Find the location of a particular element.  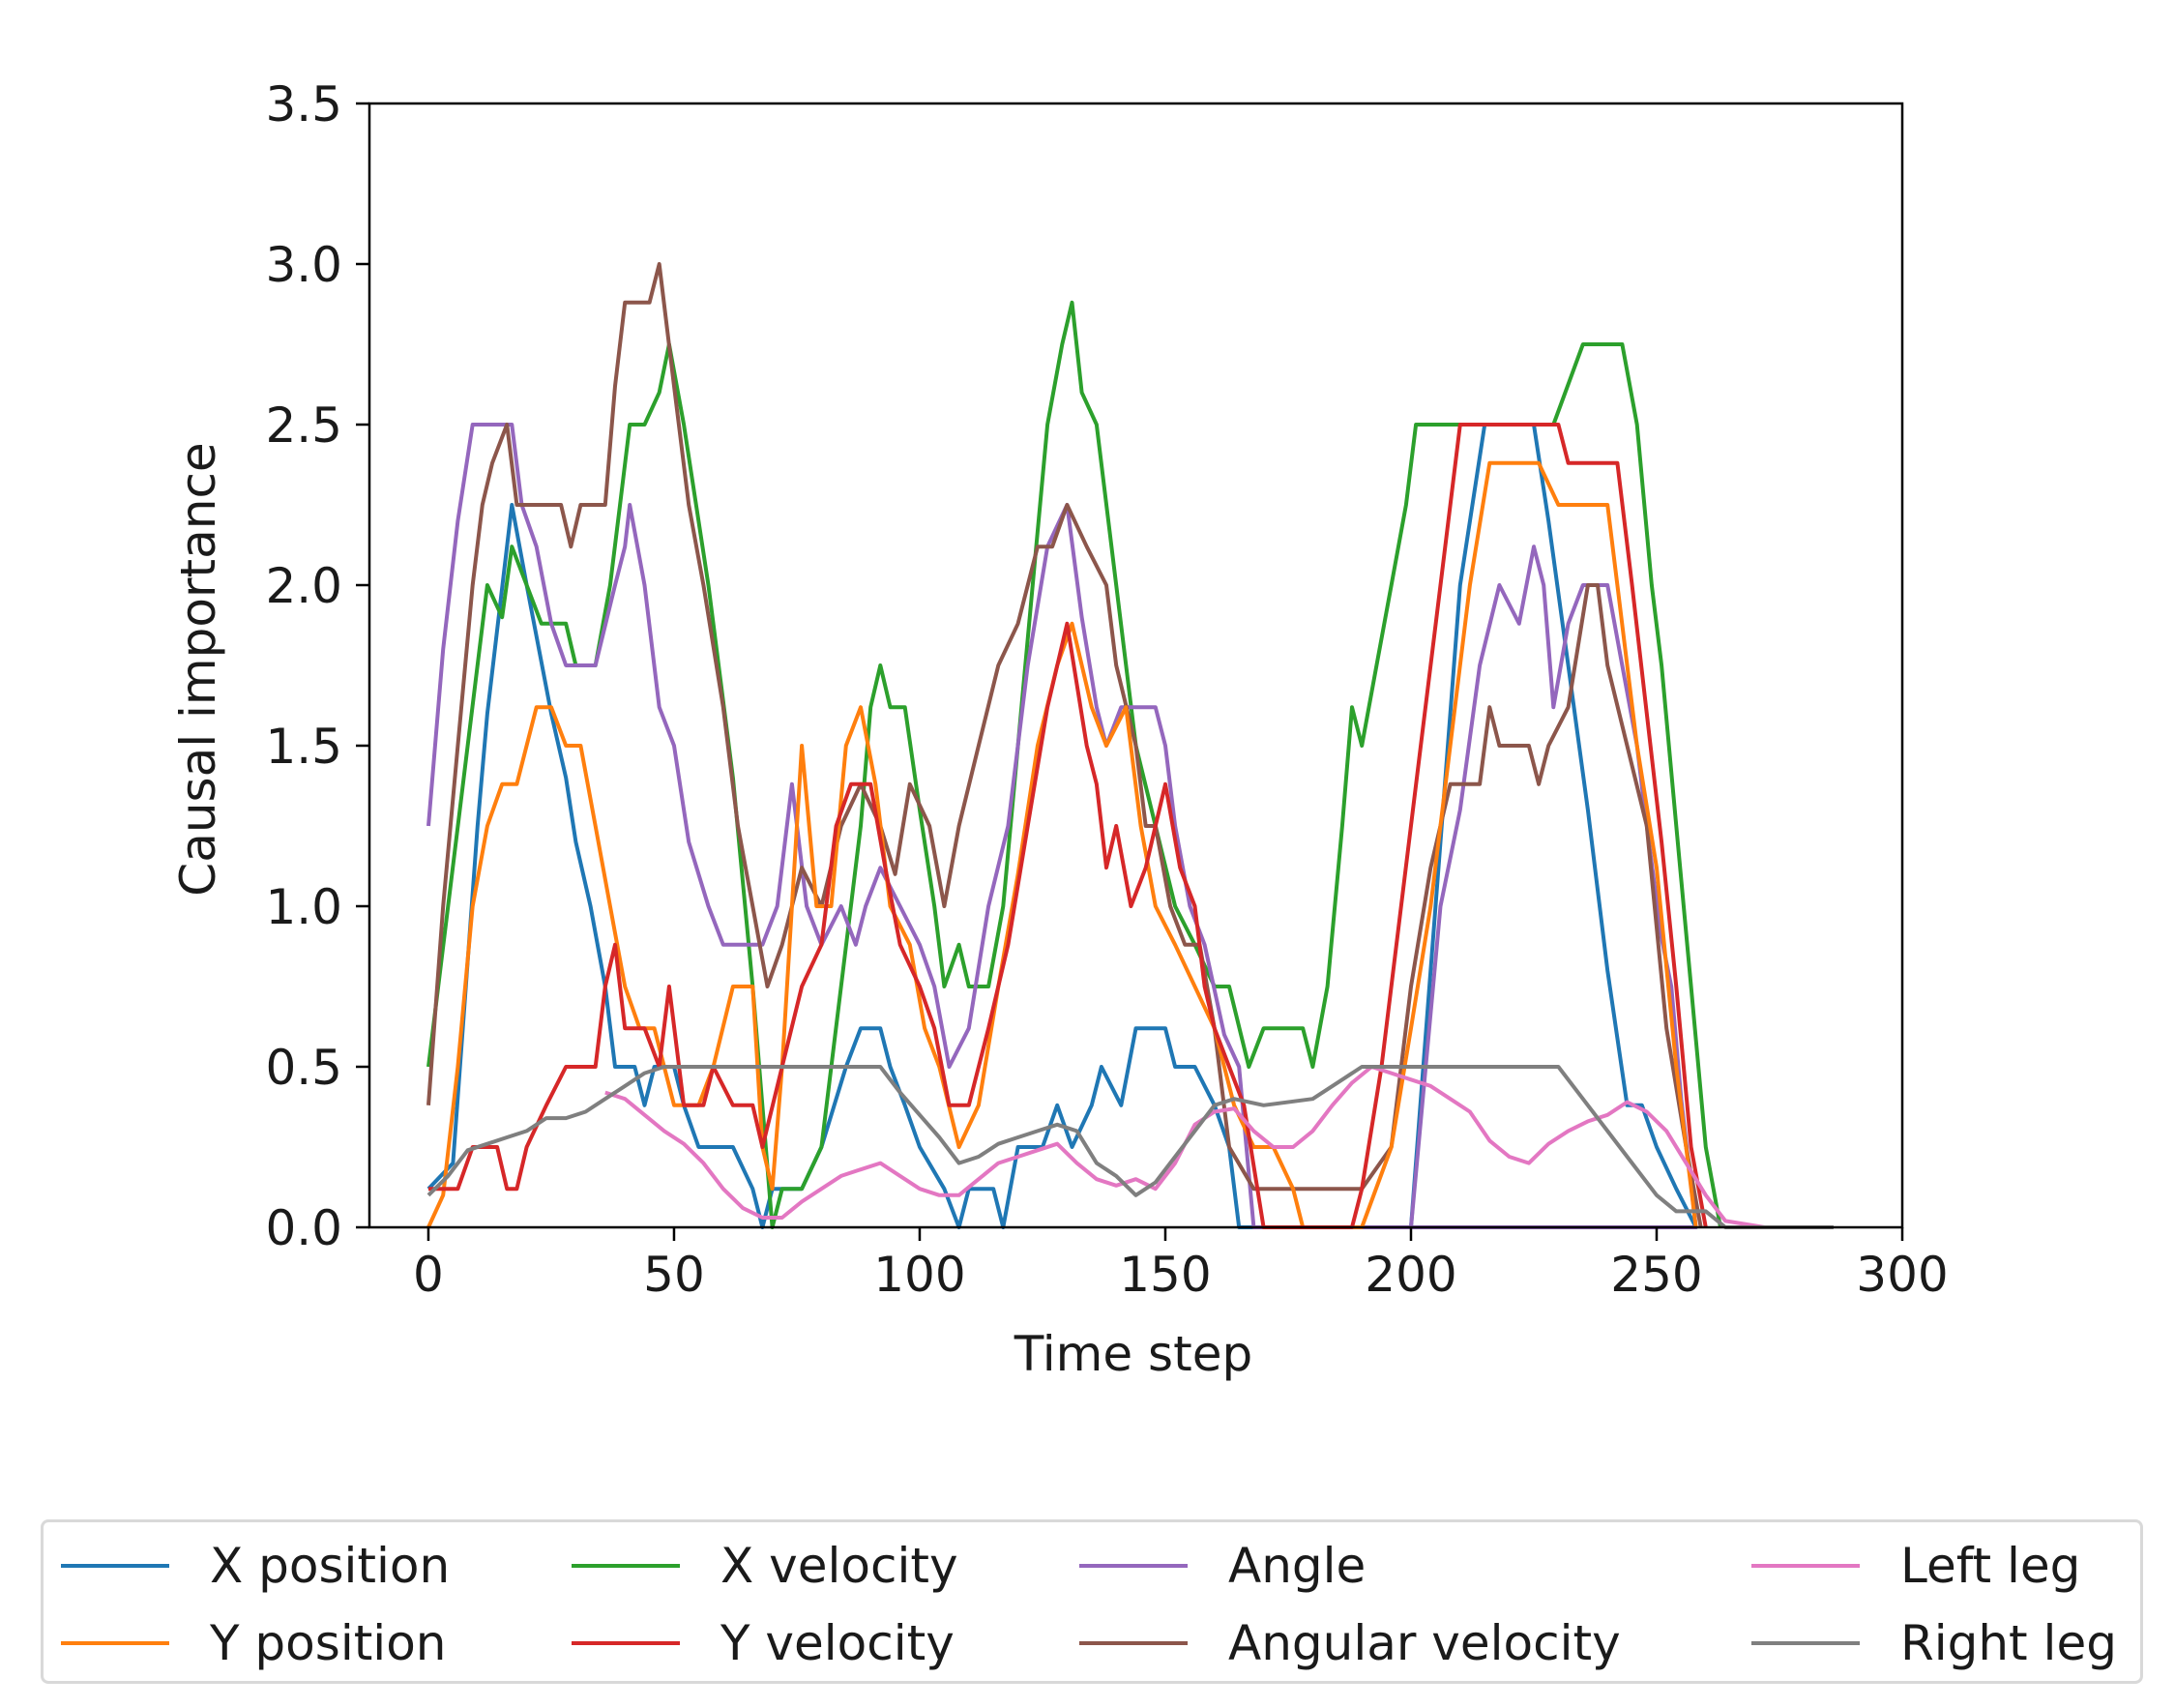

legend-item-y-velocity: Y velocity is located at coordinates (763, 1643).